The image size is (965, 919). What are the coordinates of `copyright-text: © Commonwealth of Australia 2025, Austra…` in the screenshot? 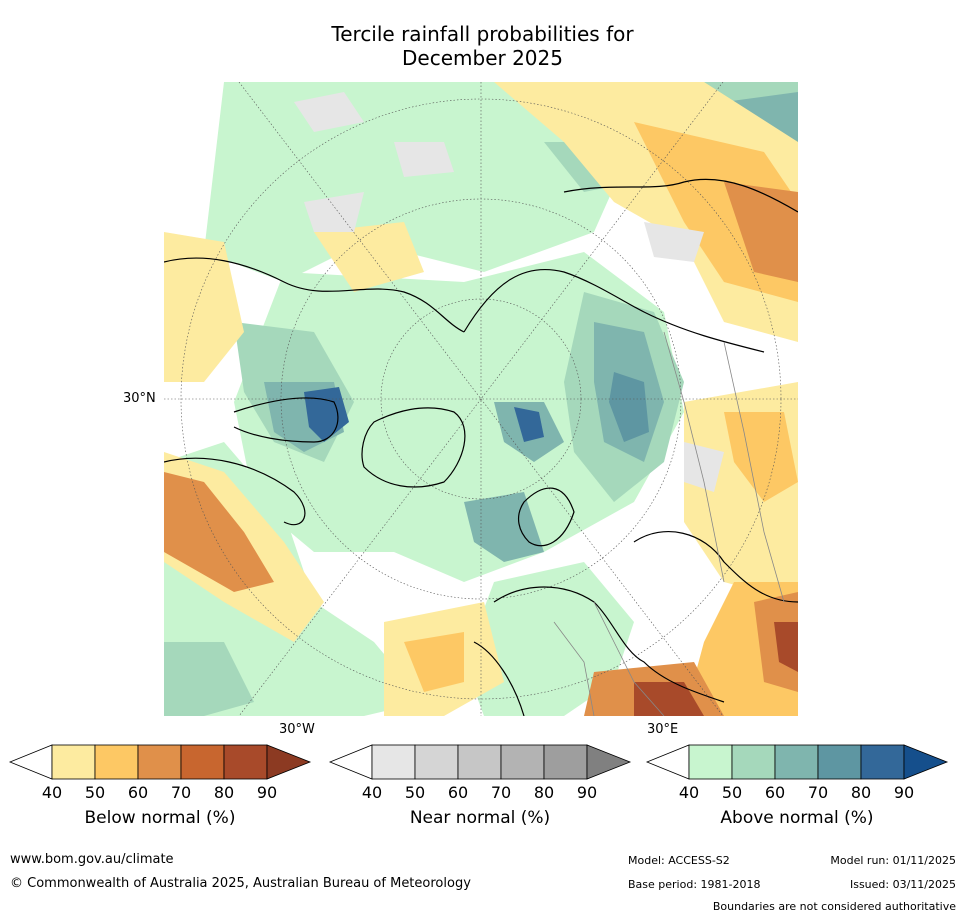 It's located at (240, 883).